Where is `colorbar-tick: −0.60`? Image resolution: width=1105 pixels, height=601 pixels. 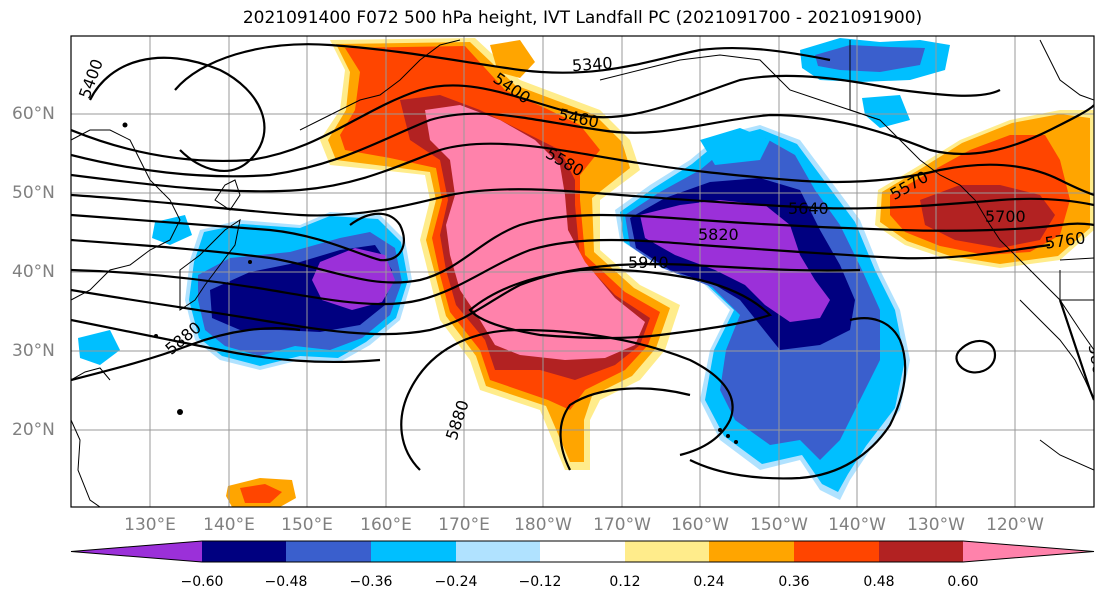
colorbar-tick: −0.60 is located at coordinates (202, 582).